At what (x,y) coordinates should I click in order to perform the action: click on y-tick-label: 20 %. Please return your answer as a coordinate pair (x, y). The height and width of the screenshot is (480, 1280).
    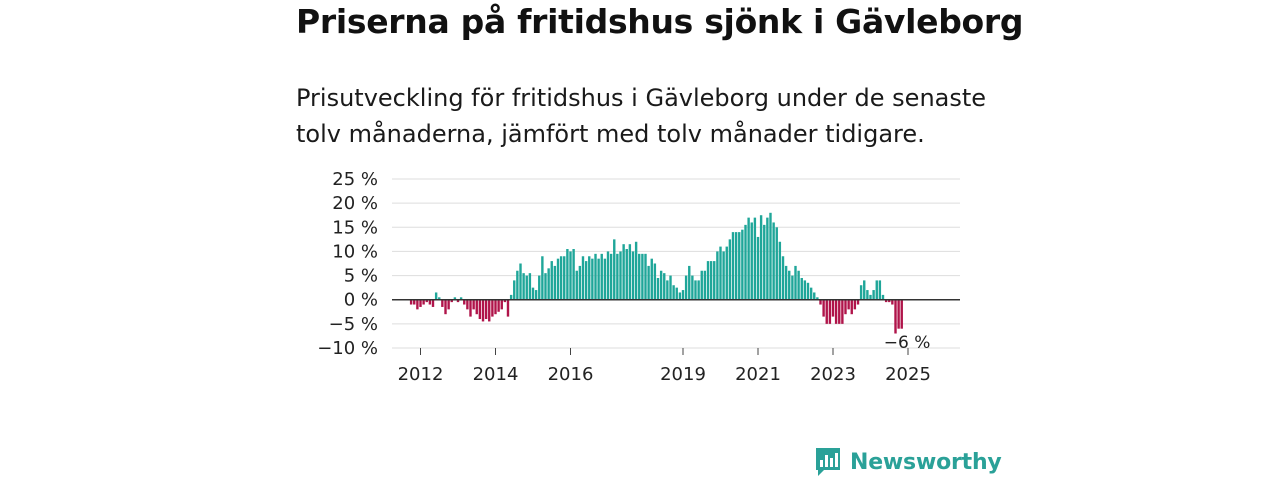
    Looking at the image, I should click on (355, 203).